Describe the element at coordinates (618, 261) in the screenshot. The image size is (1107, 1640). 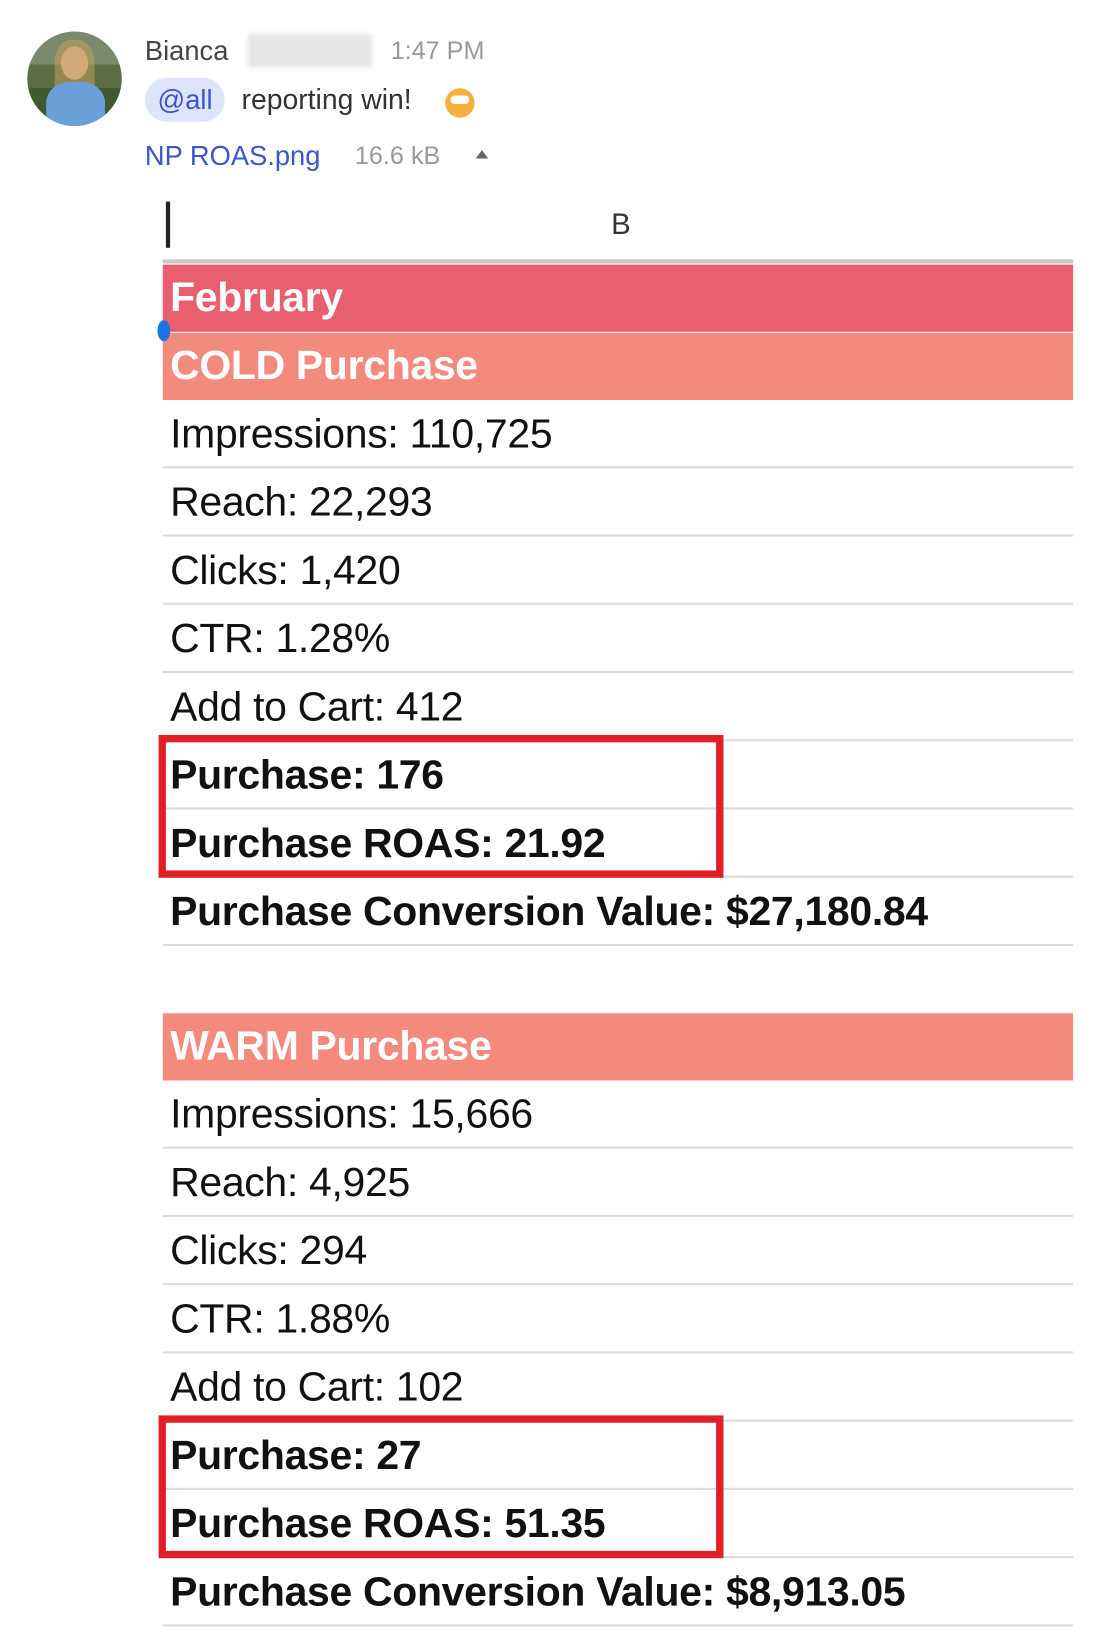
I see `header-rule` at that location.